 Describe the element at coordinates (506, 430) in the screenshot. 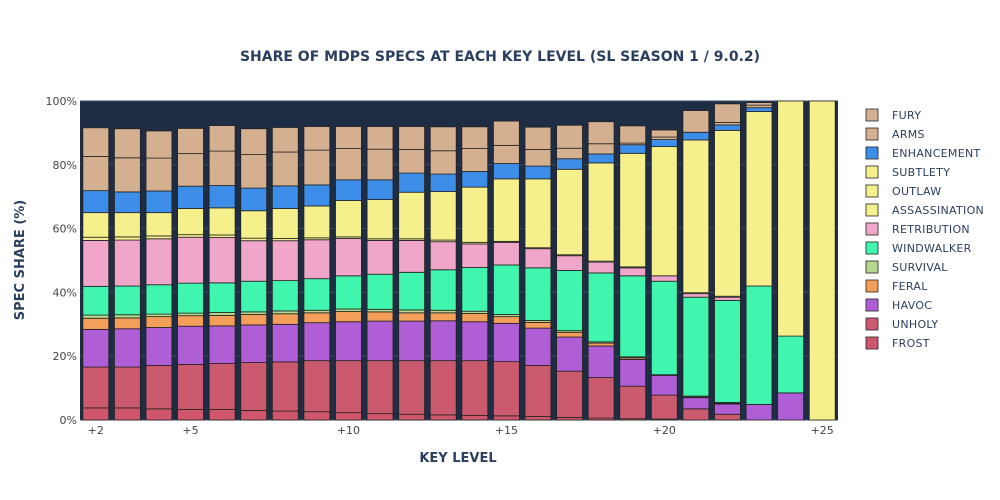

I see `x-tick-label: +15` at that location.